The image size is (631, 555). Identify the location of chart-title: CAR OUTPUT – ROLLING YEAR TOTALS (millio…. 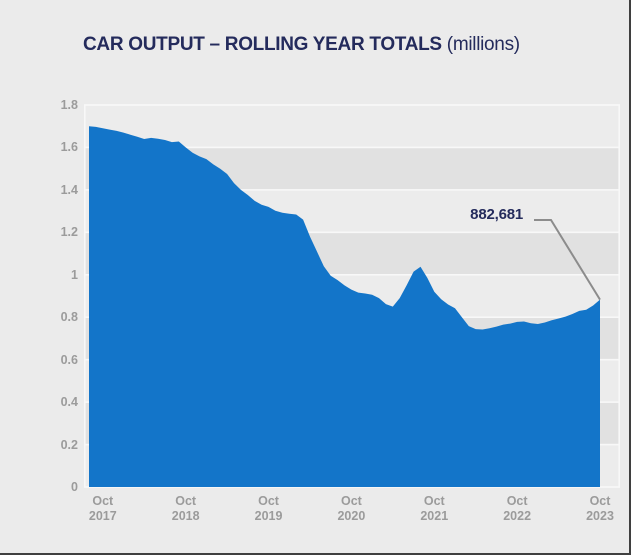
(301, 45).